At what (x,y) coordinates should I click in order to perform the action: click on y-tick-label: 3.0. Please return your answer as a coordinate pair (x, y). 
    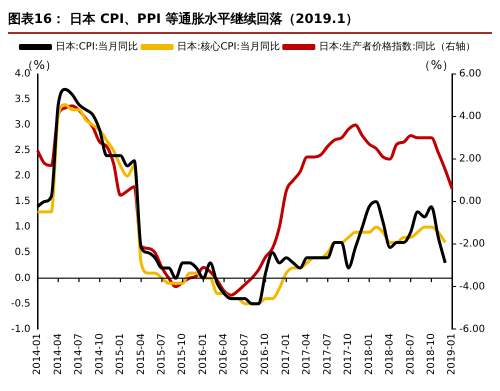
    Looking at the image, I should click on (22, 125).